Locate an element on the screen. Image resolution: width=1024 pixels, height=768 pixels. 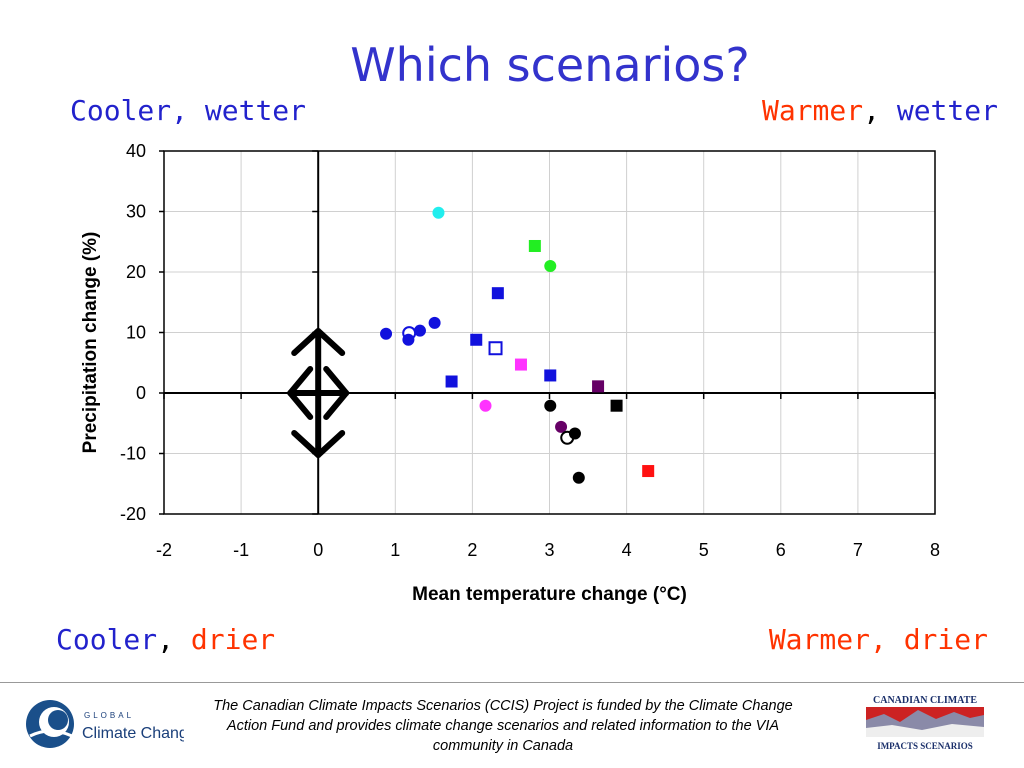
y-tick-label: 20 is located at coordinates (136, 272).